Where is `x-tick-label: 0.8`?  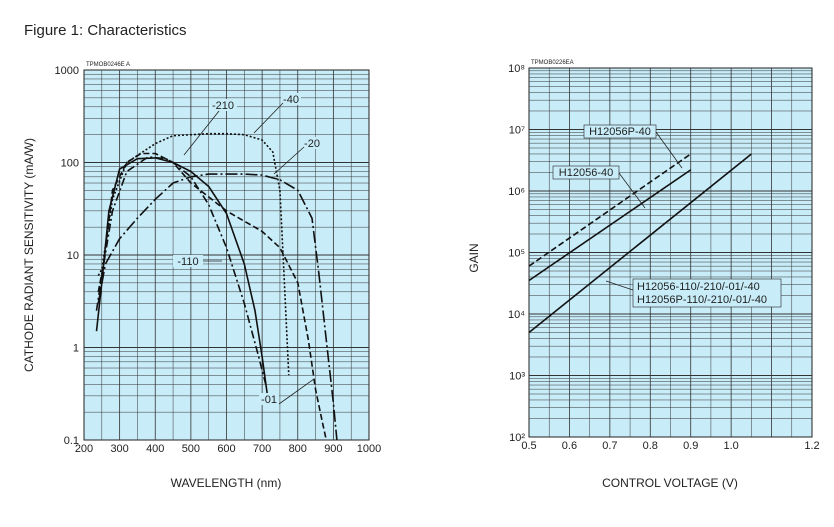 x-tick-label: 0.8 is located at coordinates (650, 446).